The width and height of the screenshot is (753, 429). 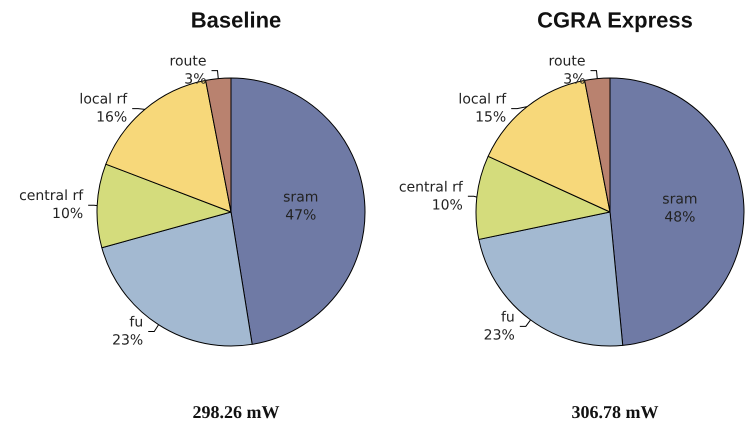 I want to click on data-label: 48%, so click(x=680, y=218).